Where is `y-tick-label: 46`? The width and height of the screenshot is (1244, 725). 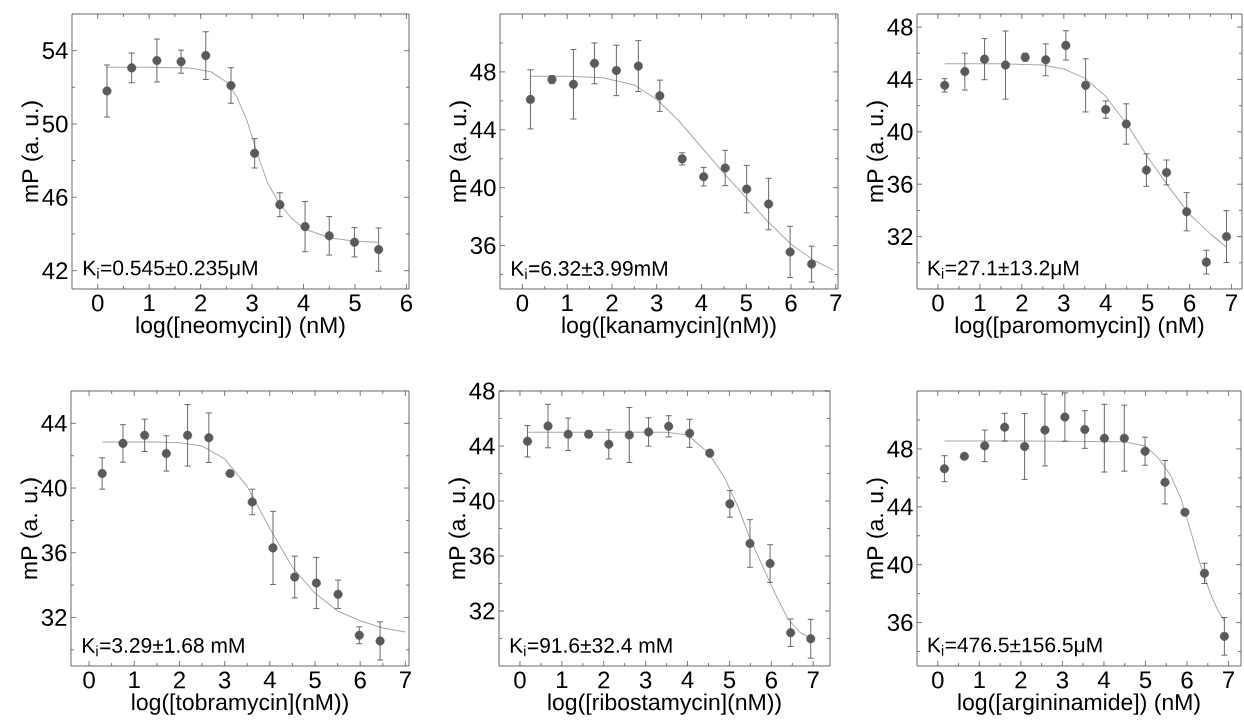 y-tick-label: 46 is located at coordinates (55, 197).